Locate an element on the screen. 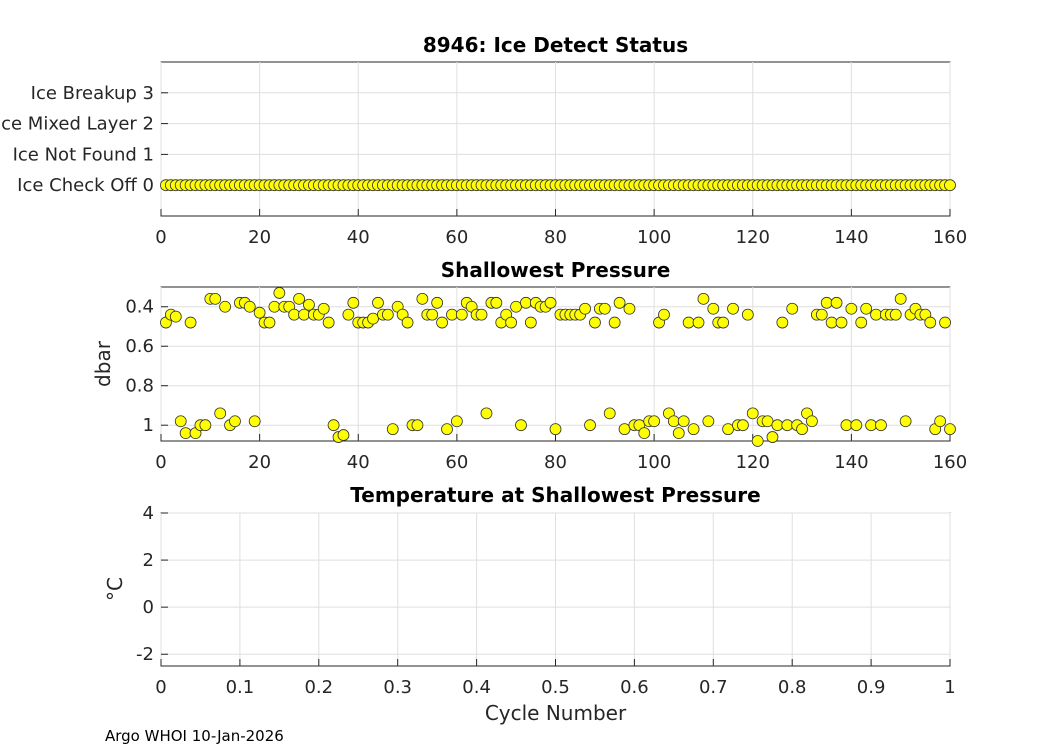 This screenshot has height=750, width=1050. pressure-xtick-label: 160 is located at coordinates (950, 462).